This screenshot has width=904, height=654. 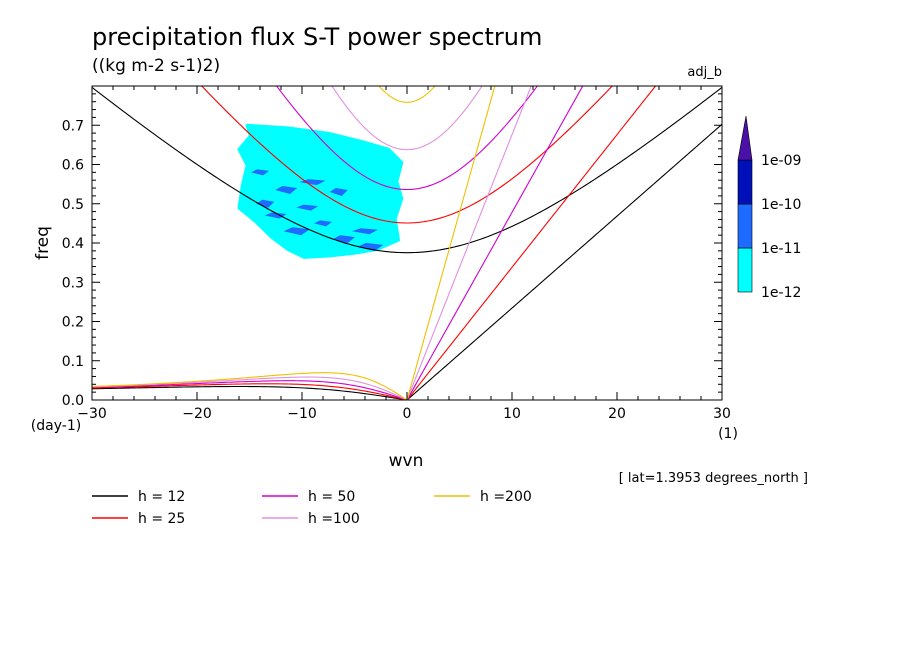 I want to click on gravity-curve-h25, so click(x=407, y=155).